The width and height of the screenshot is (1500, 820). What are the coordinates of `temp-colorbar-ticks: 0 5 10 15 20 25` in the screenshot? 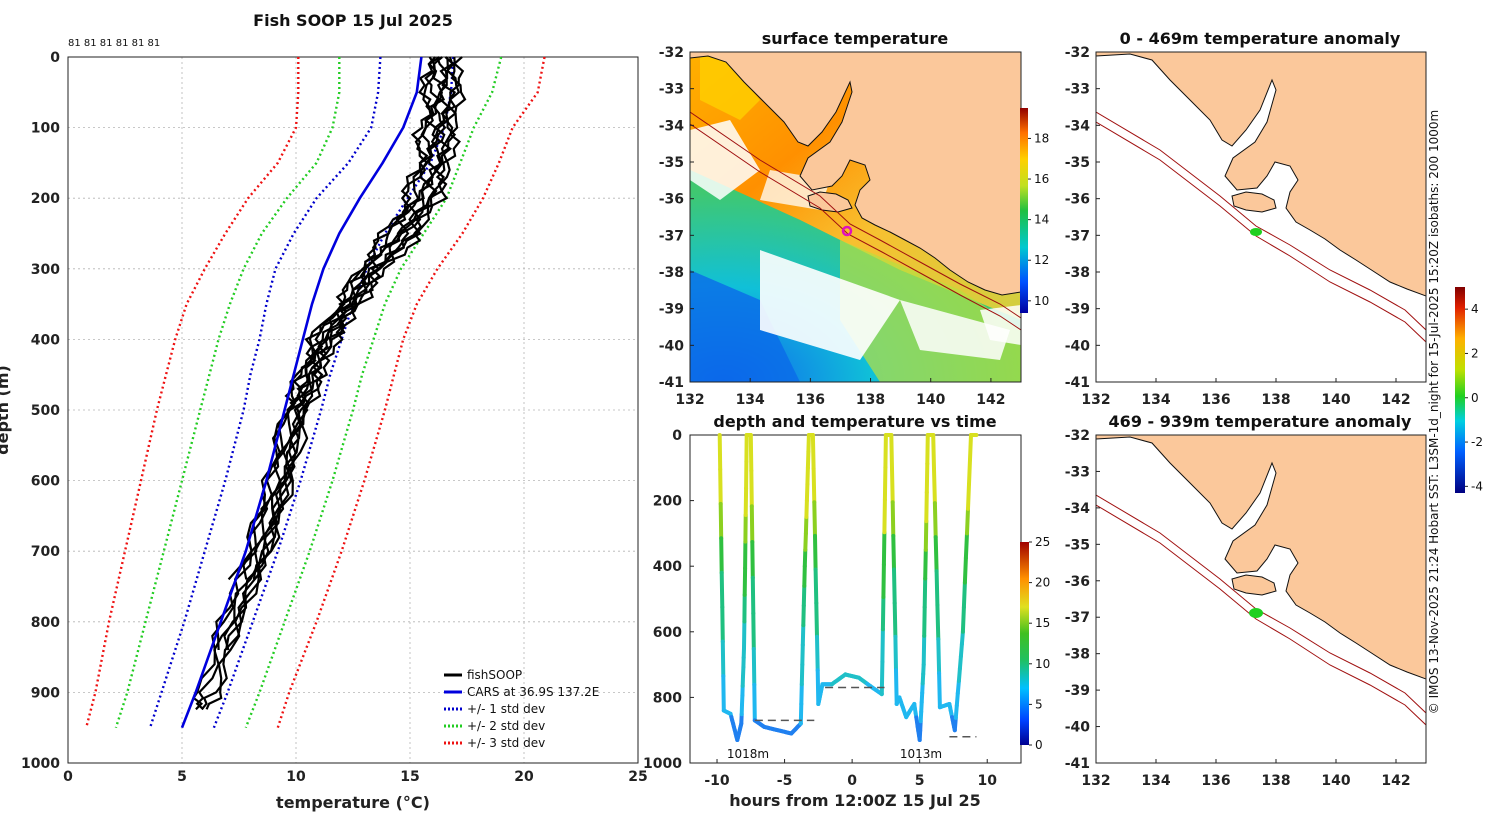 It's located at (1039, 643).